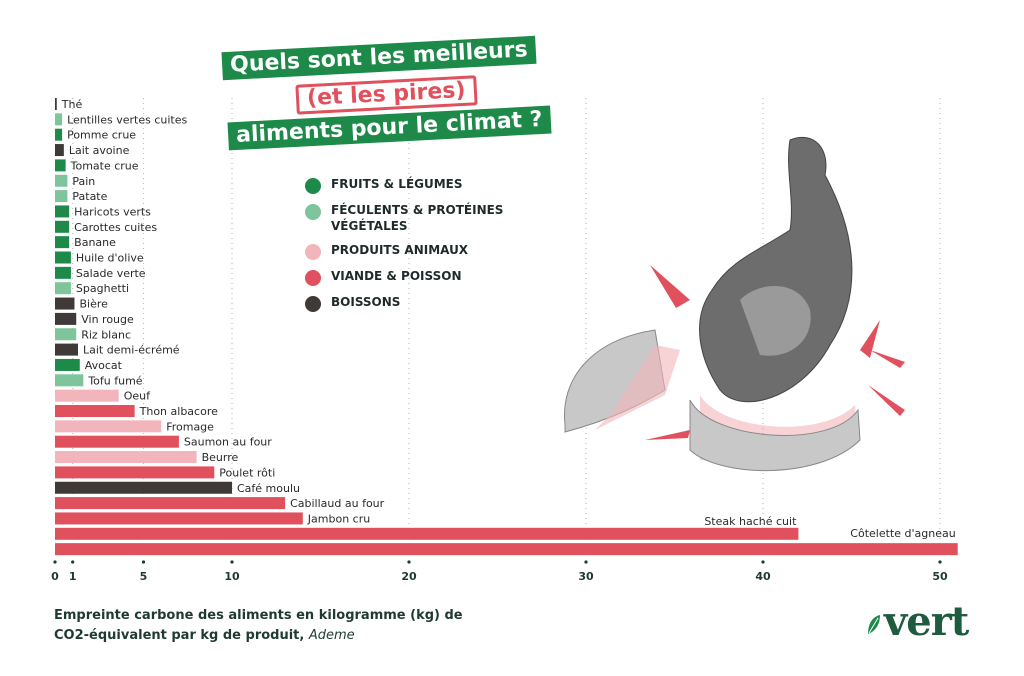  I want to click on tick-label: 20, so click(409, 576).